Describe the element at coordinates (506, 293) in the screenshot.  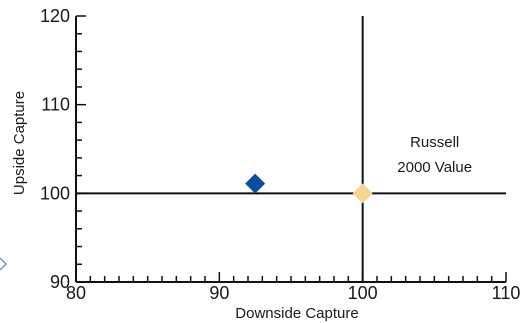
I see `x-tick-label: 110` at that location.